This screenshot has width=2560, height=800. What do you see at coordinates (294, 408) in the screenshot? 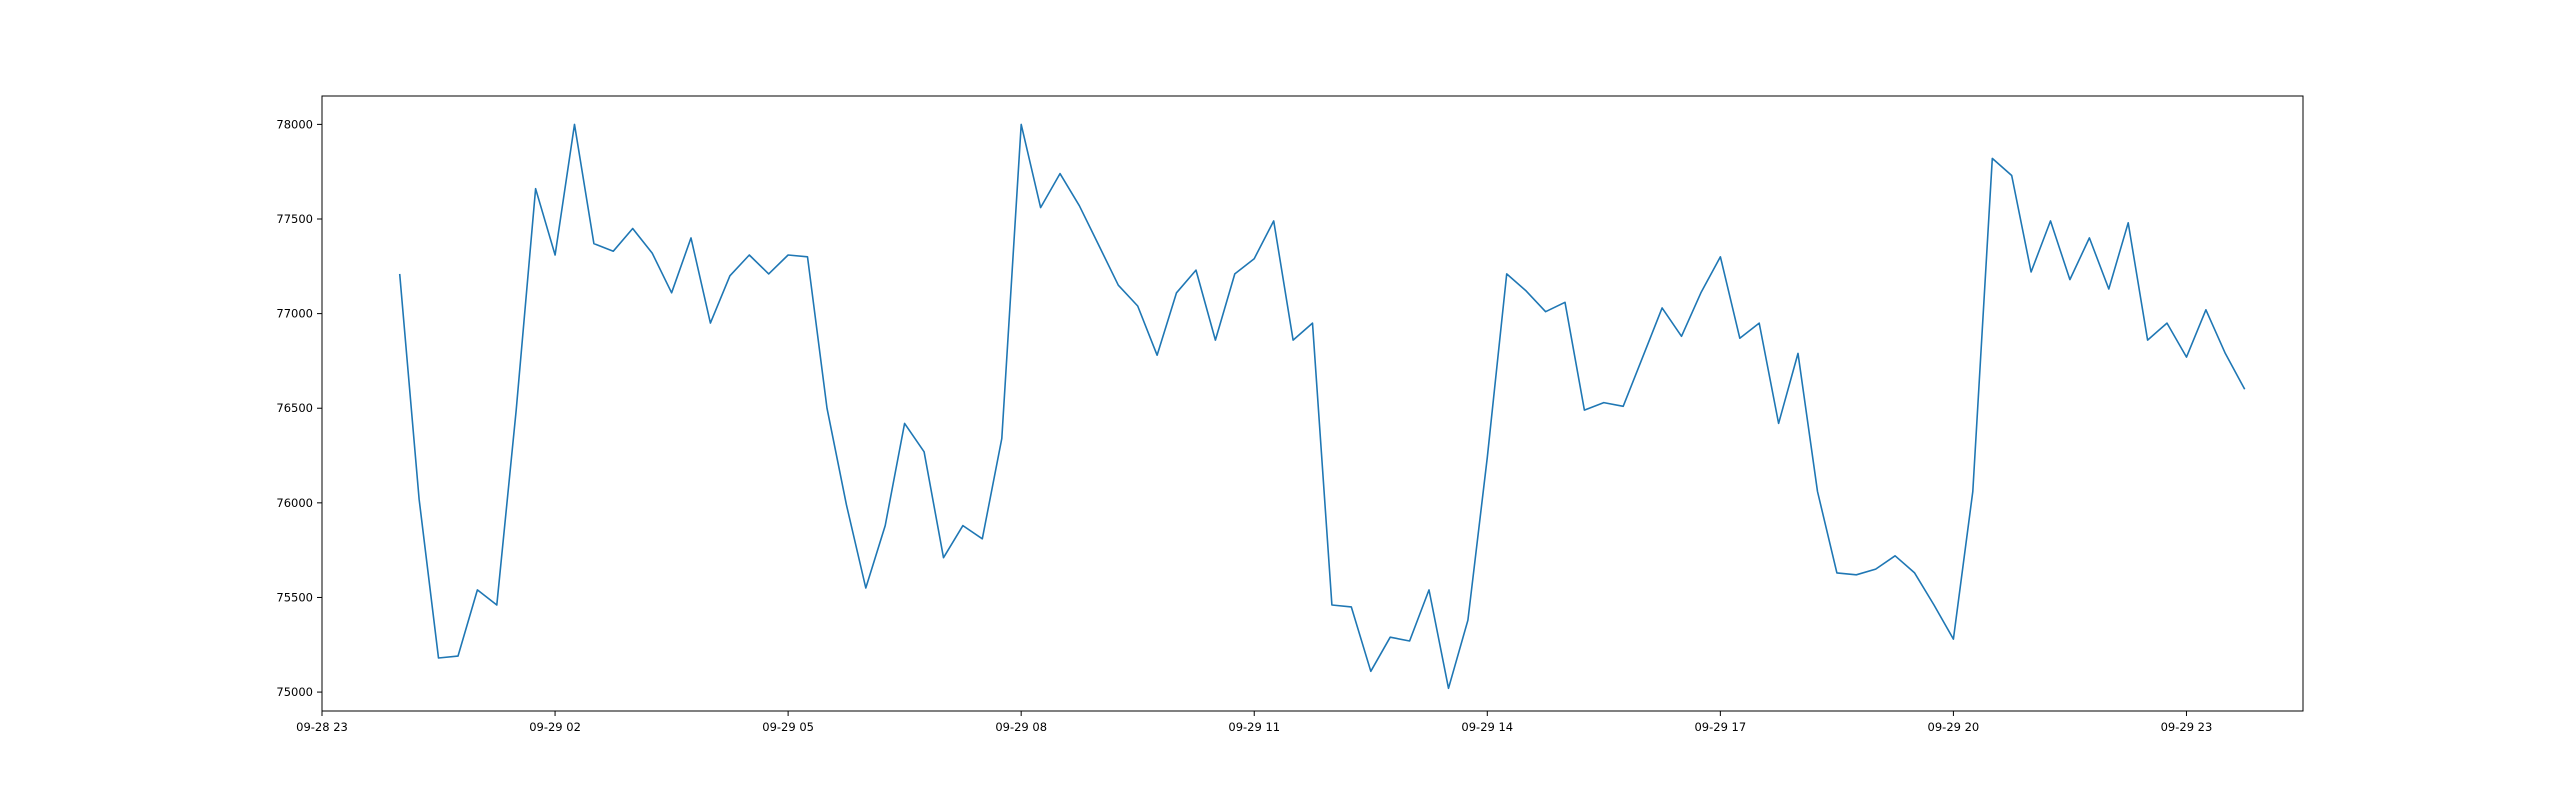
I see `y-tick-label: 76500` at bounding box center [294, 408].